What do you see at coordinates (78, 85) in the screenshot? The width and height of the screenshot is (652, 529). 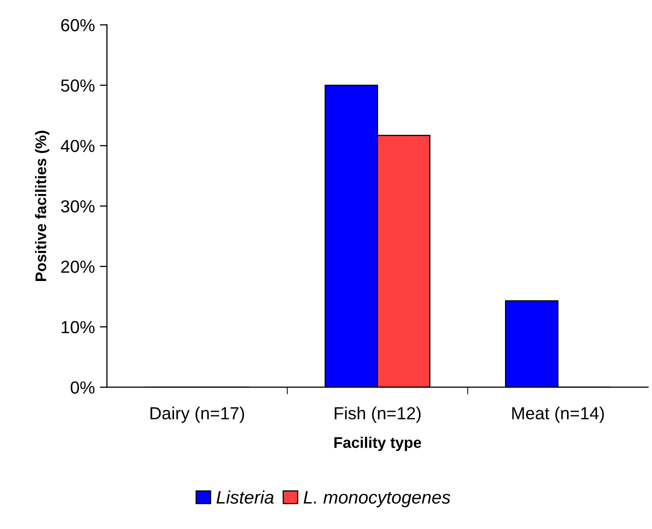 I see `y-tick-label: 50%` at bounding box center [78, 85].